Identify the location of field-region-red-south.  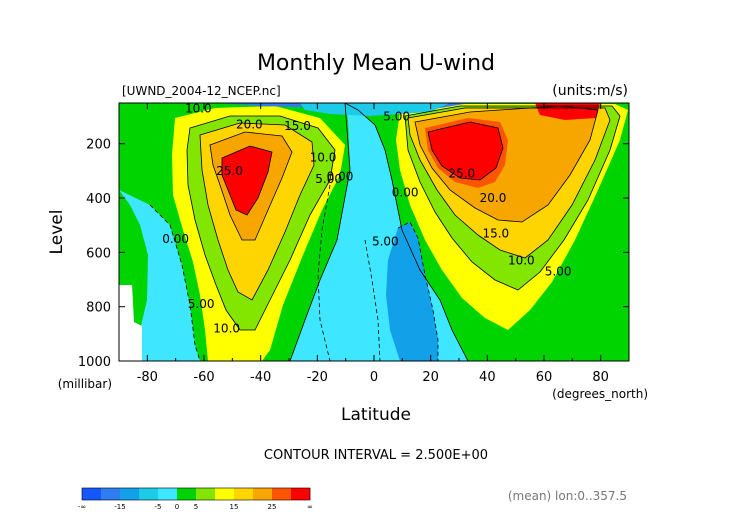
(247, 180).